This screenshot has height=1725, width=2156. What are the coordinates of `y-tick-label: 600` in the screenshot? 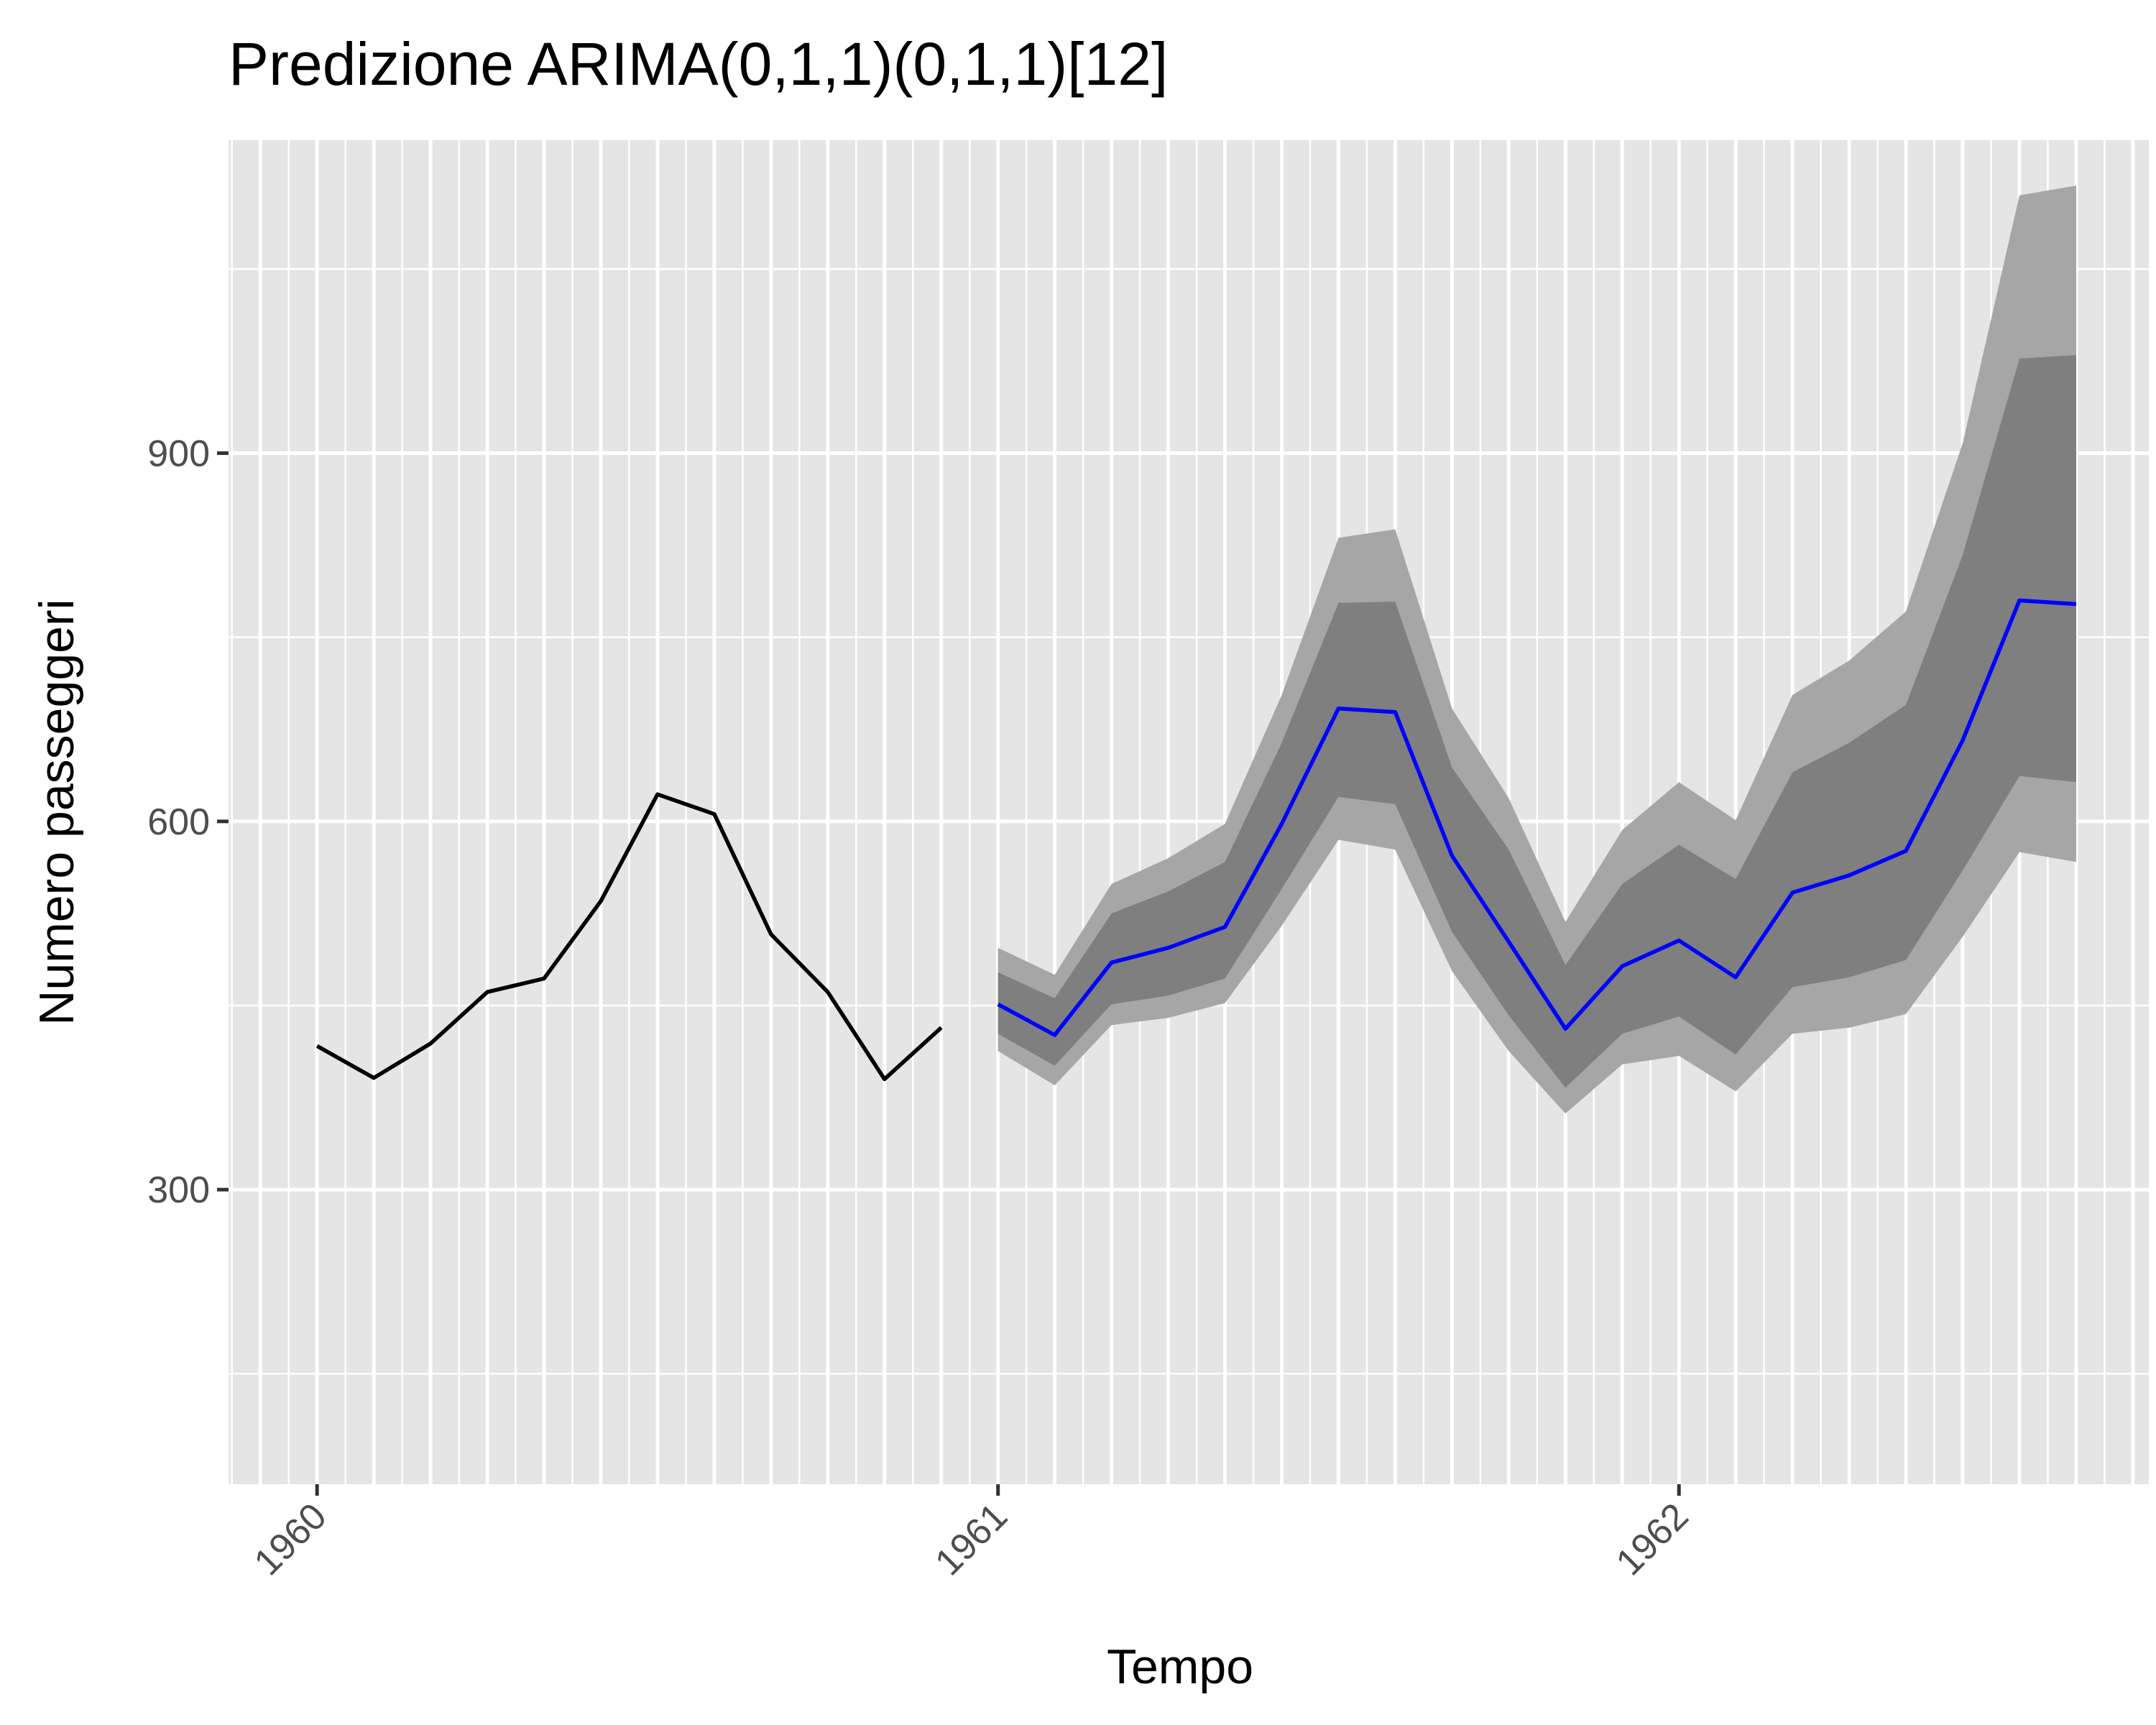 It's located at (179, 822).